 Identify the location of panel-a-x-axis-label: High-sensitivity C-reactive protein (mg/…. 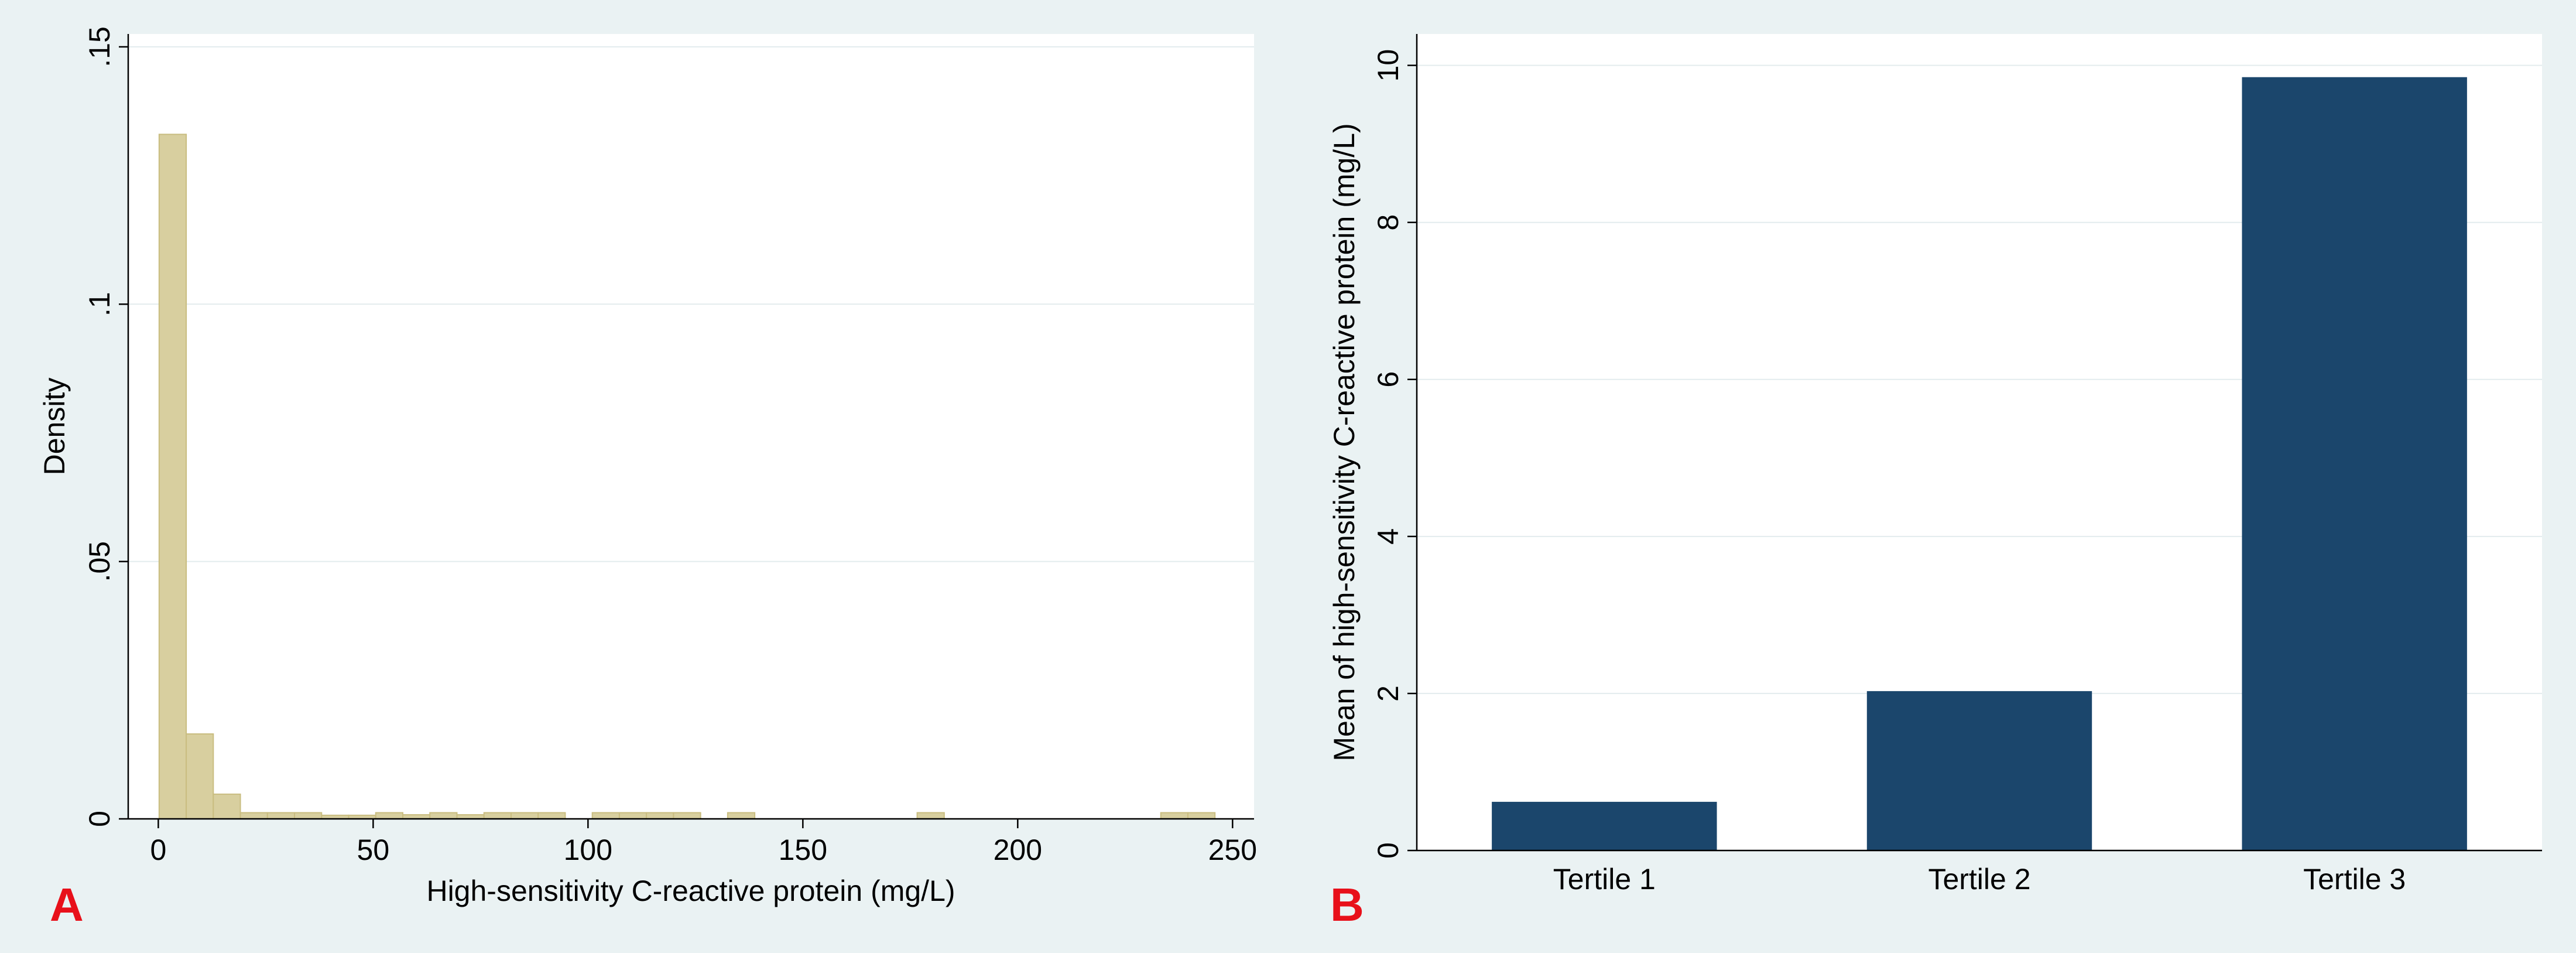
(690, 891).